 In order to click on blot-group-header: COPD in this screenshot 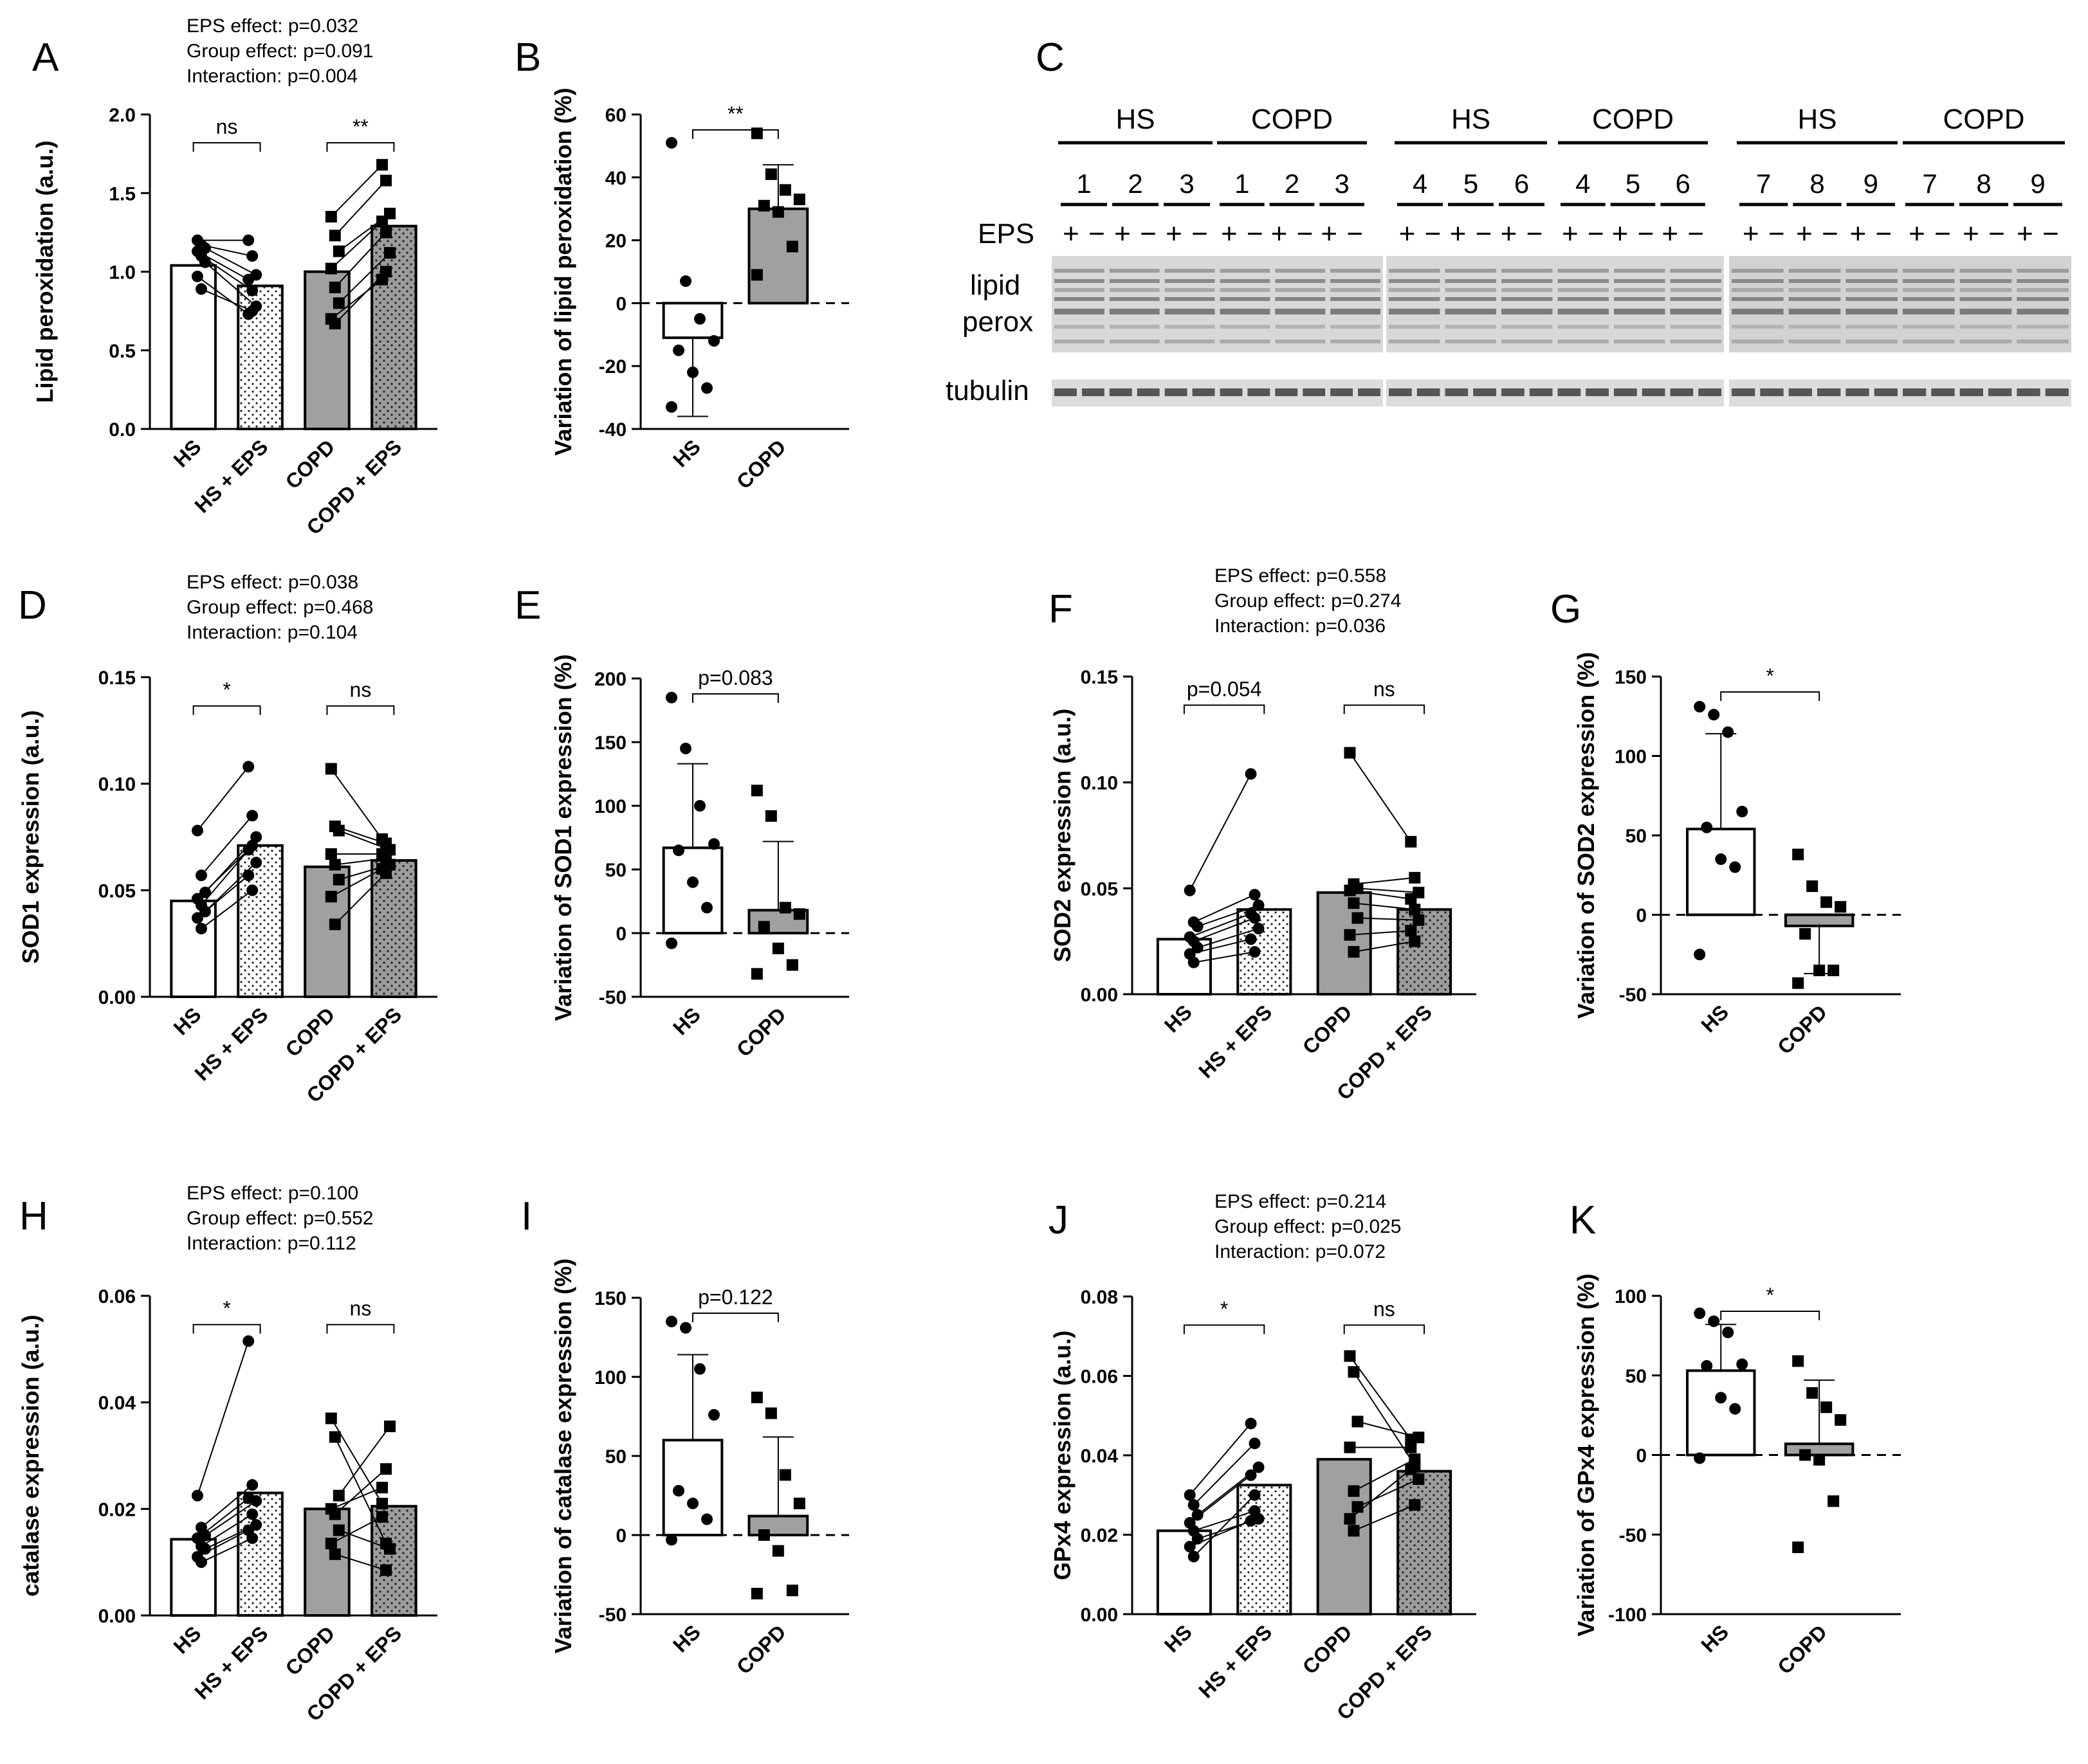, I will do `click(1292, 119)`.